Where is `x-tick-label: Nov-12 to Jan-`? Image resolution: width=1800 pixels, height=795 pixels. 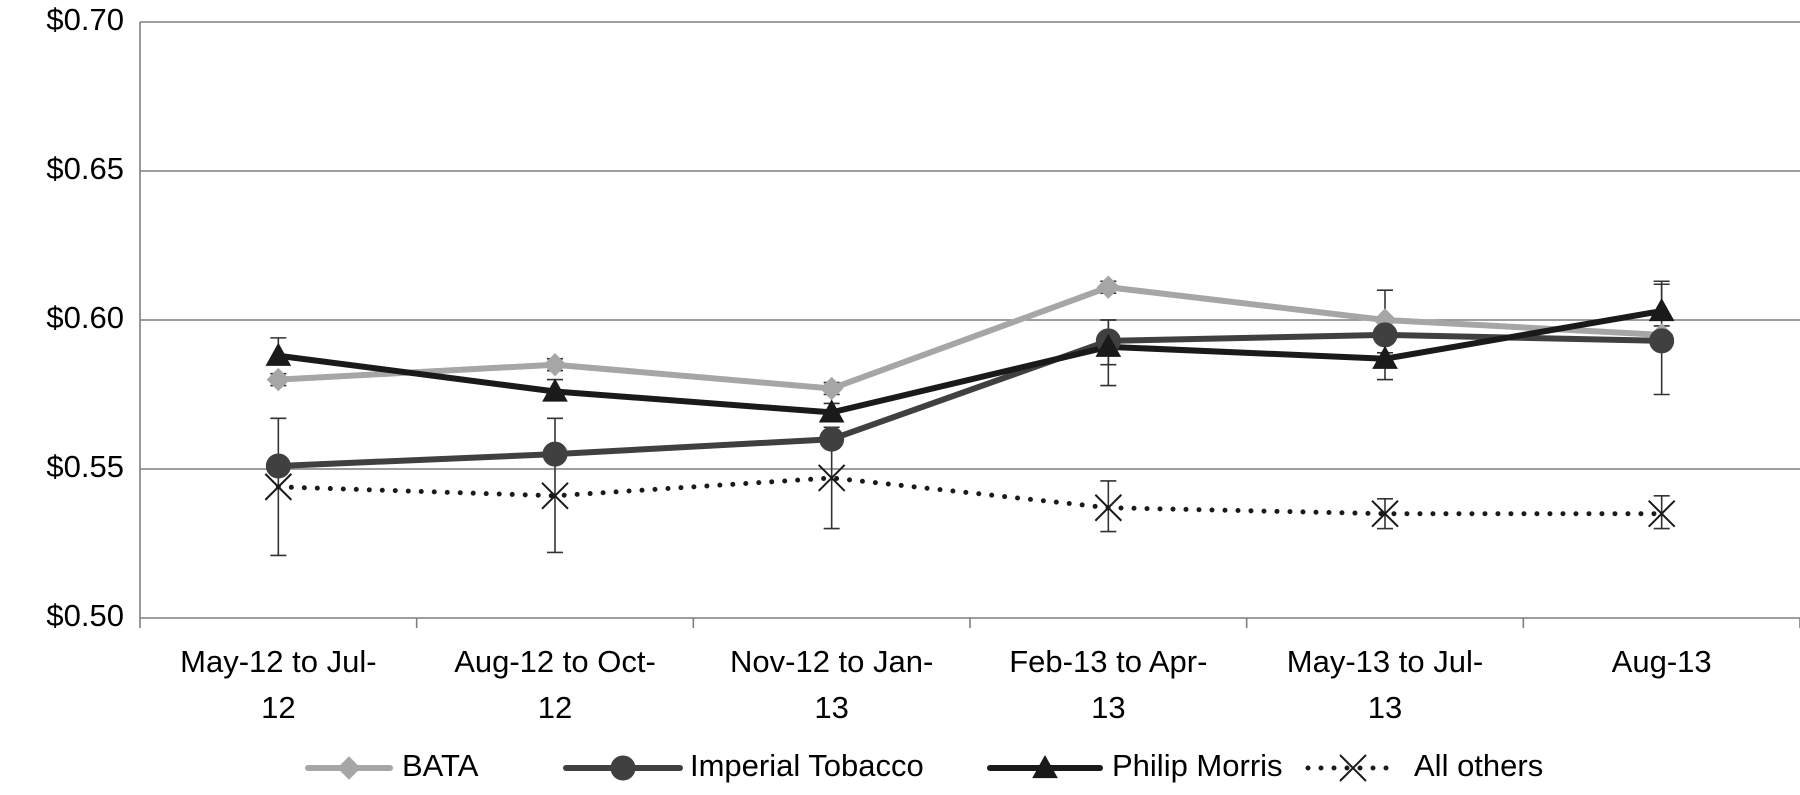 x-tick-label: Nov-12 to Jan- is located at coordinates (831, 661).